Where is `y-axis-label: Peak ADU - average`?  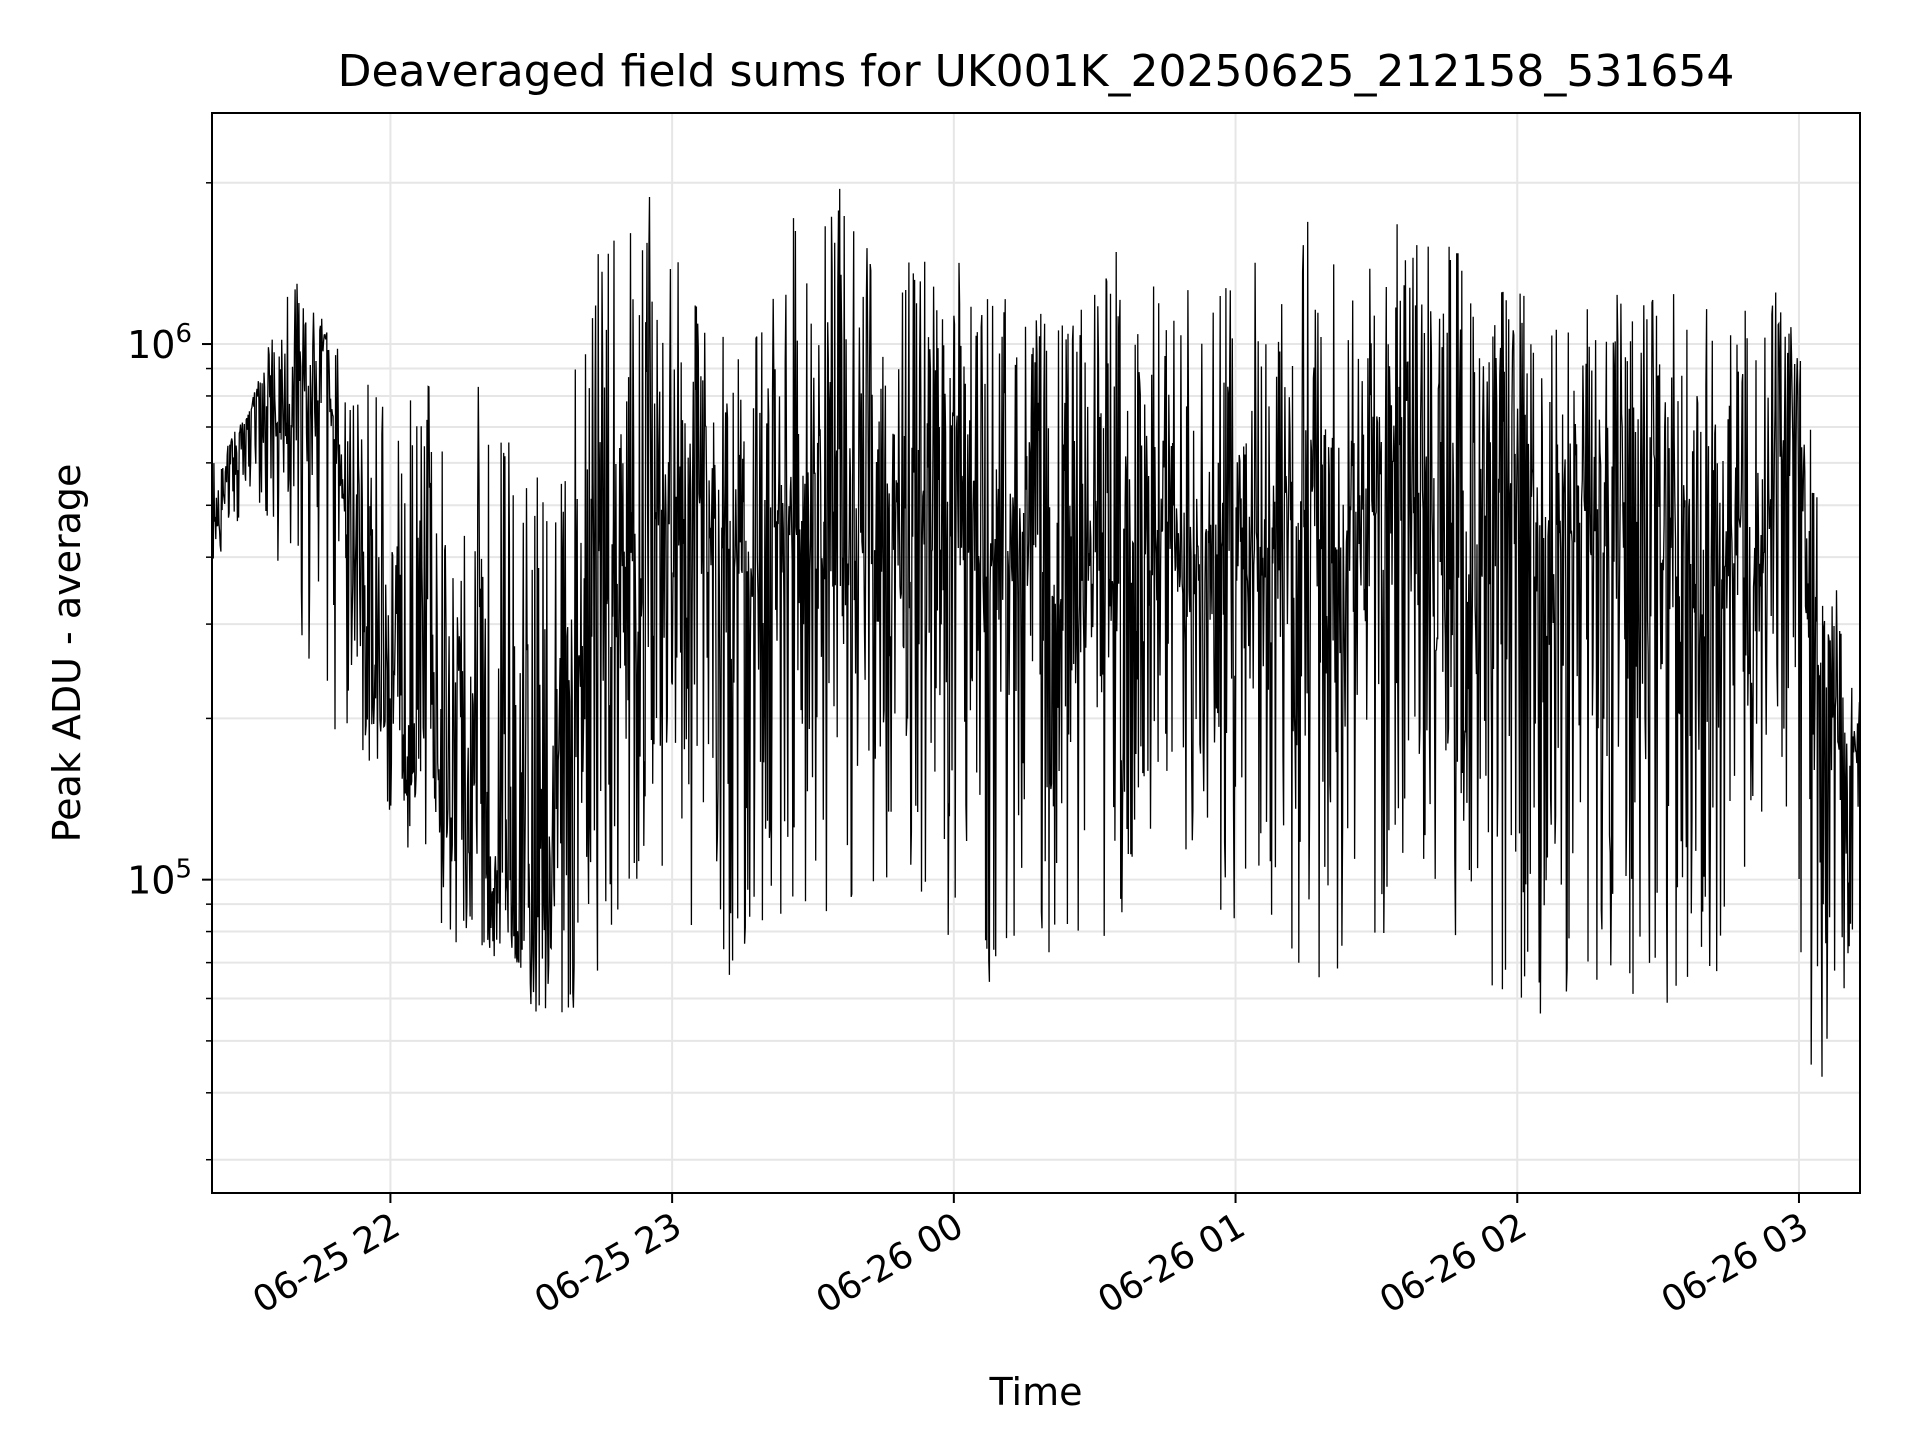 y-axis-label: Peak ADU - average is located at coordinates (67, 653).